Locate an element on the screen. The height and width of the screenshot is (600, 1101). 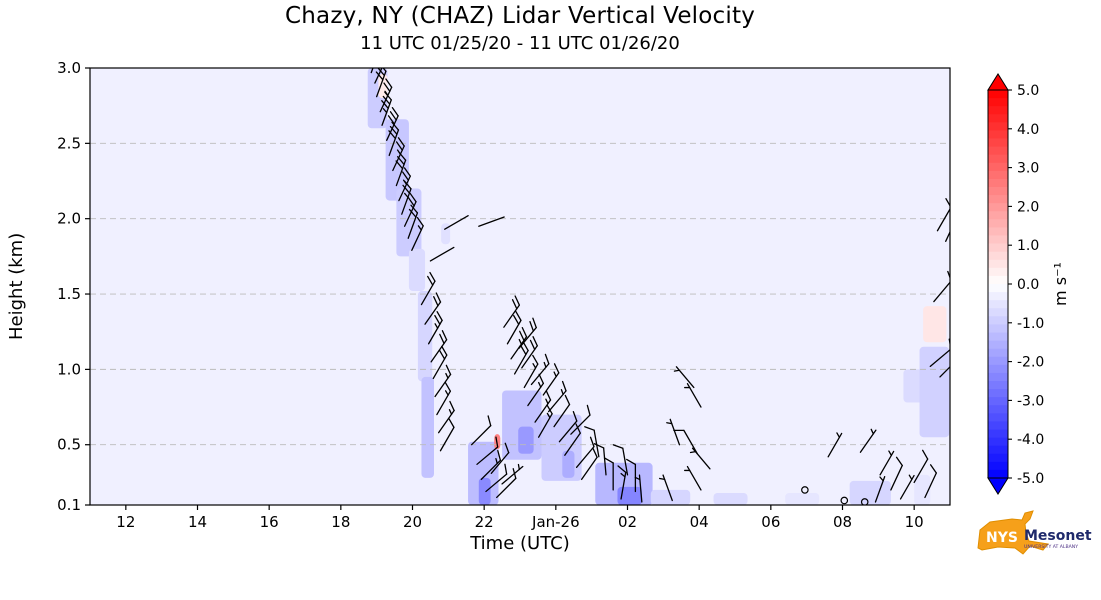
colorbar-tick-label: -1.0 is located at coordinates (1030, 324).